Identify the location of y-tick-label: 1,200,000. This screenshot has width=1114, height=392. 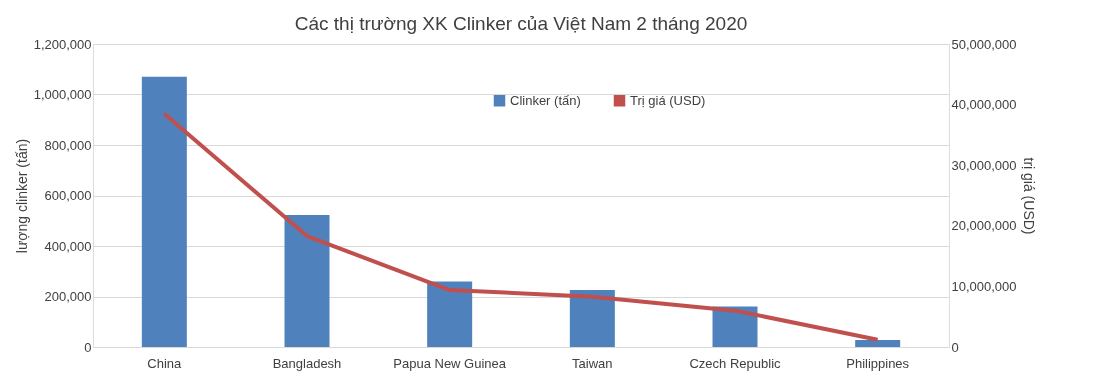
(62, 44).